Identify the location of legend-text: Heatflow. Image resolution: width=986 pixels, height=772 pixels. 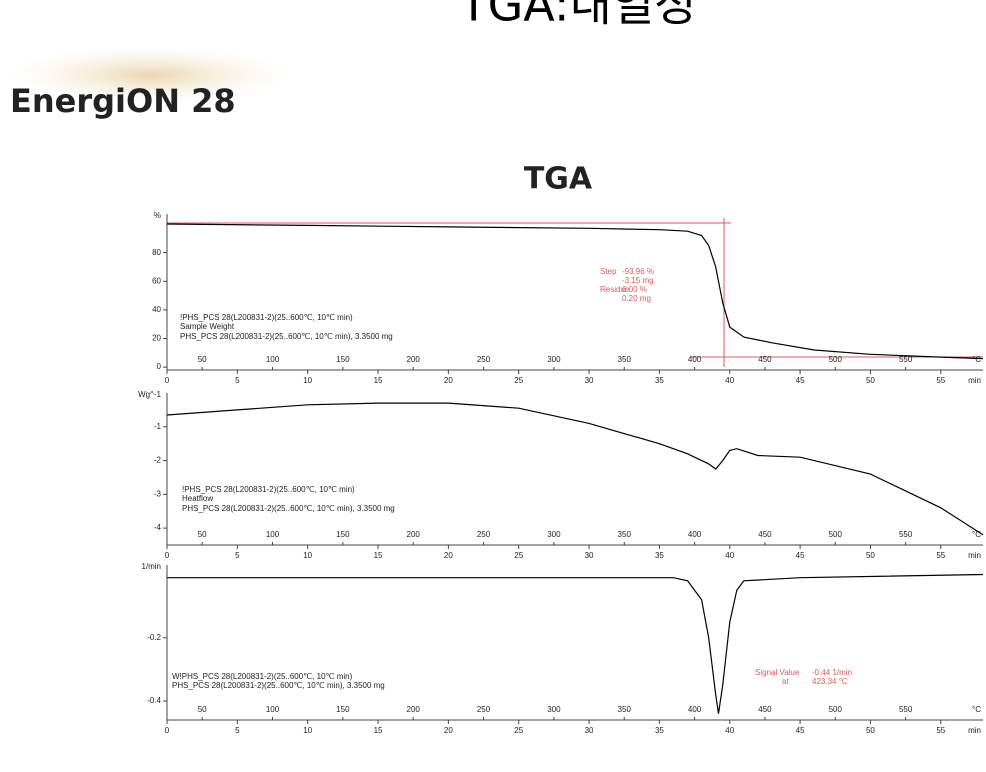
(197, 498).